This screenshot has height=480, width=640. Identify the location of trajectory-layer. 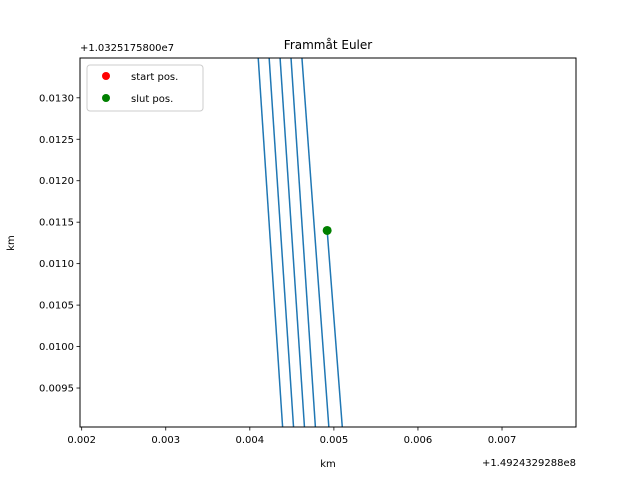
(300, 242).